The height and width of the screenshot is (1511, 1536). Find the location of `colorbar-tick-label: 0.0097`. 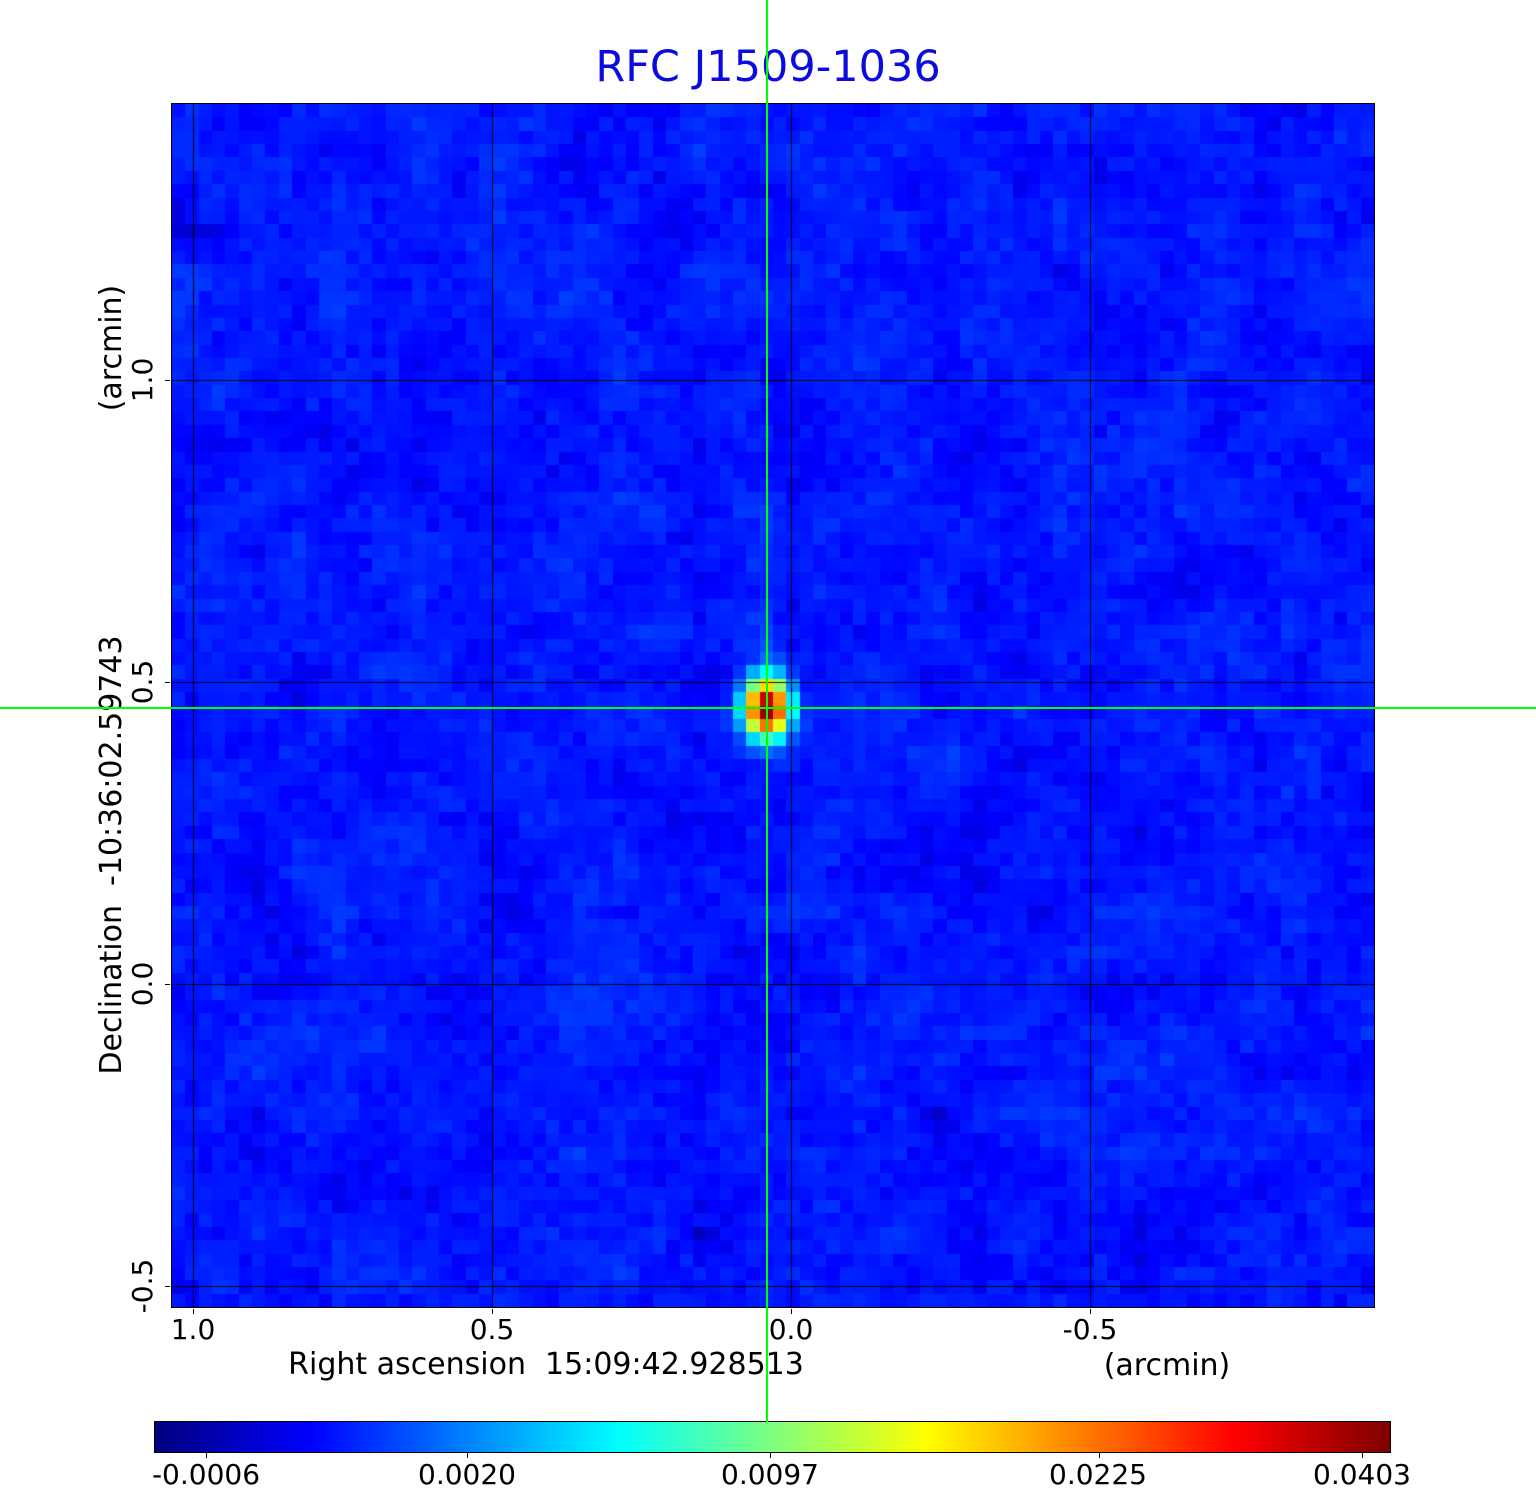

colorbar-tick-label: 0.0097 is located at coordinates (770, 1474).